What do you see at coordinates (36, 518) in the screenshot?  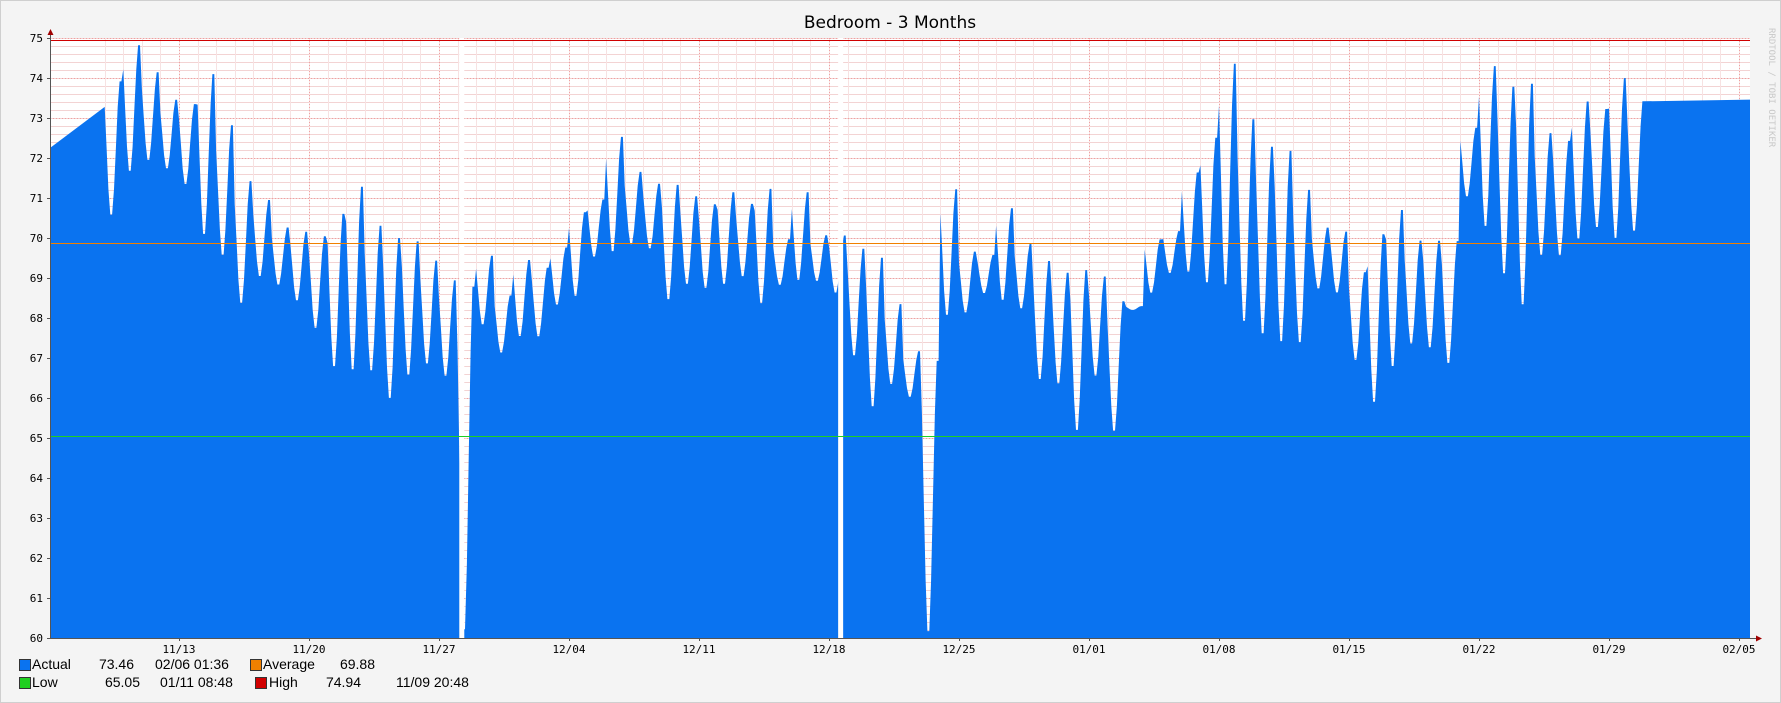 I see `y-tick-label: 63` at bounding box center [36, 518].